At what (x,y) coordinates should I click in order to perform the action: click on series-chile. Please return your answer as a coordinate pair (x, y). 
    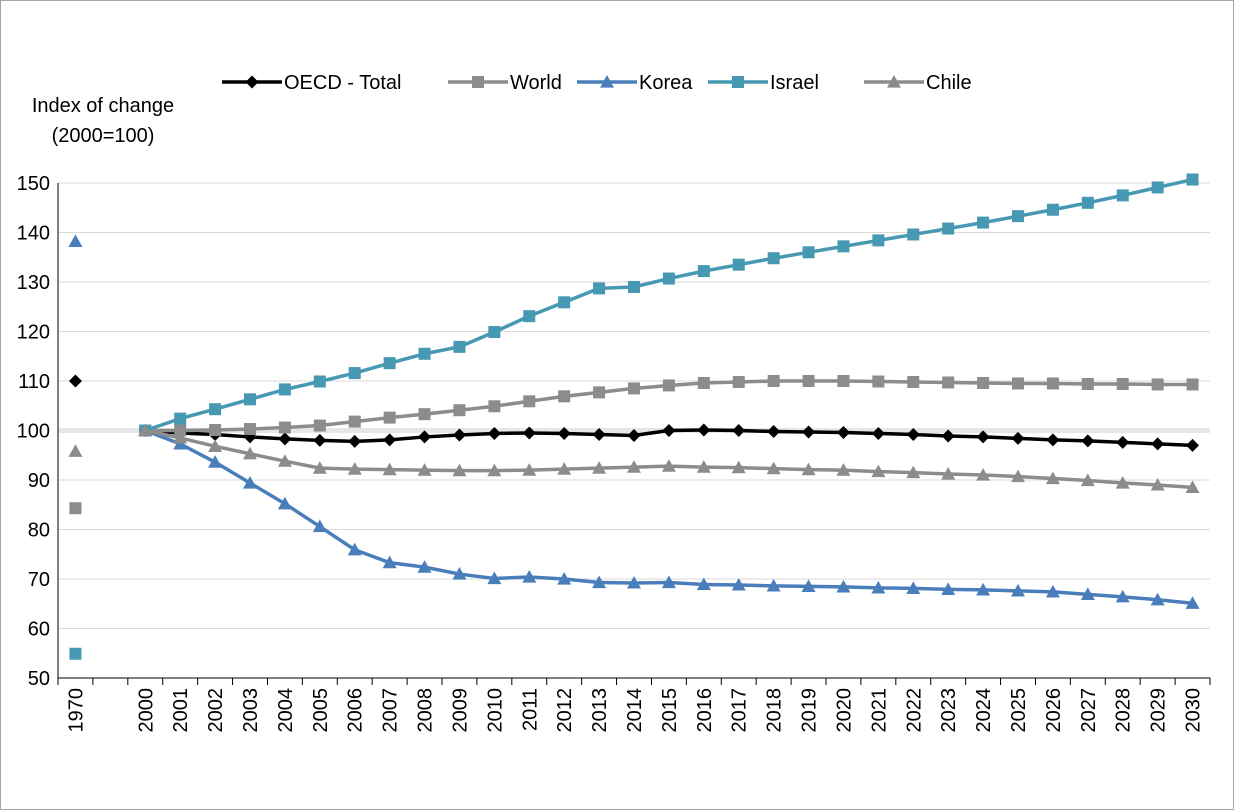
    Looking at the image, I should click on (634, 458).